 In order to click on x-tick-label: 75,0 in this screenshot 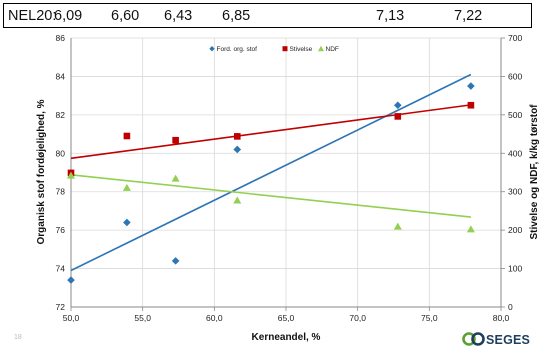, I will do `click(429, 318)`.